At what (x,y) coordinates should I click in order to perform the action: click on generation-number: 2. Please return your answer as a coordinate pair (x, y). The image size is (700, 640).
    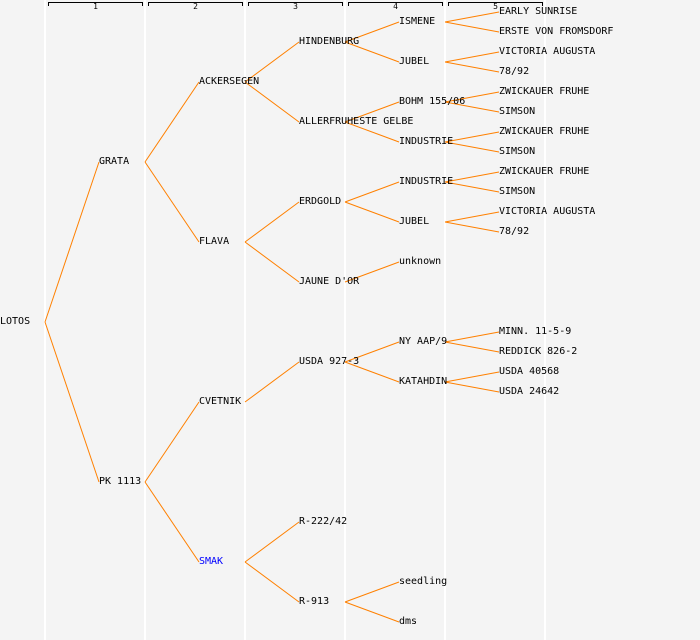
    Looking at the image, I should click on (195, 6).